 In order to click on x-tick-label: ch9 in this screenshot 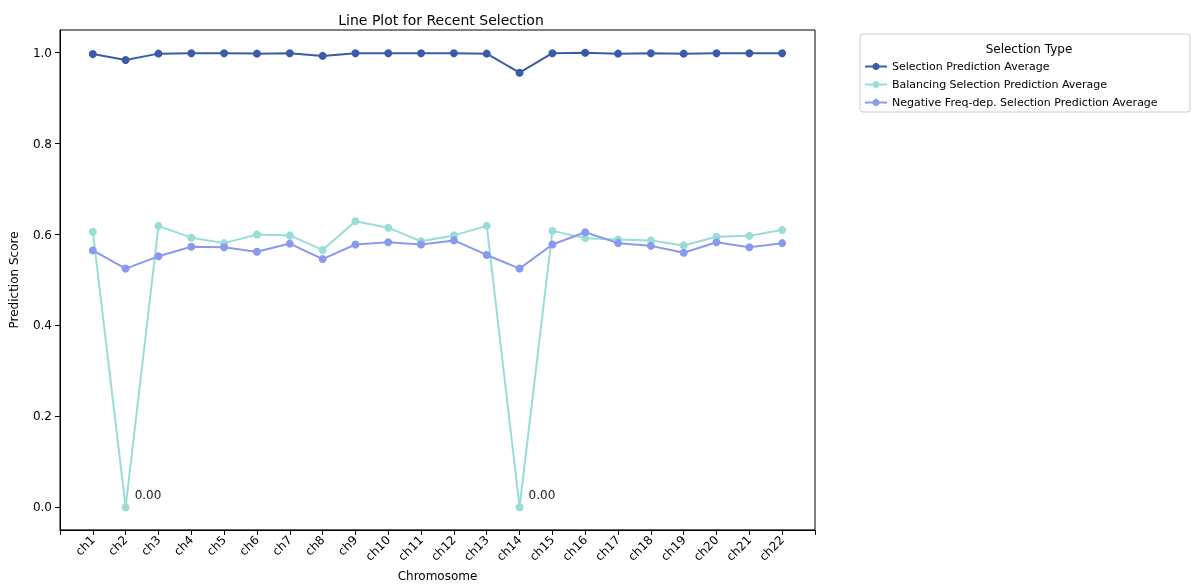, I will do `click(348, 545)`.